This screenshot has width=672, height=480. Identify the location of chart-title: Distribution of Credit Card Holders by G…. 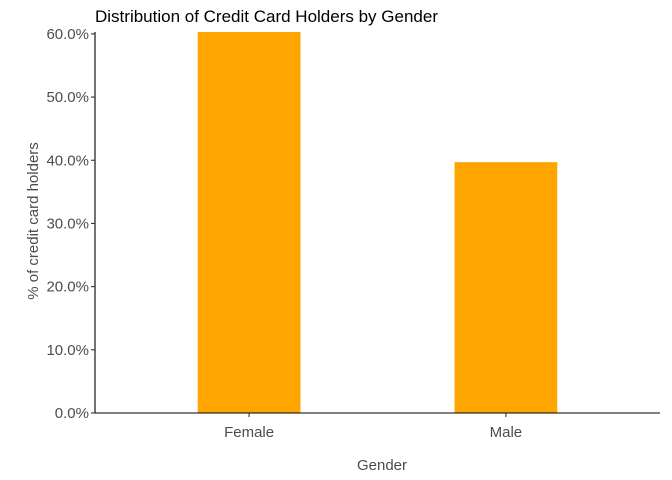
(266, 16).